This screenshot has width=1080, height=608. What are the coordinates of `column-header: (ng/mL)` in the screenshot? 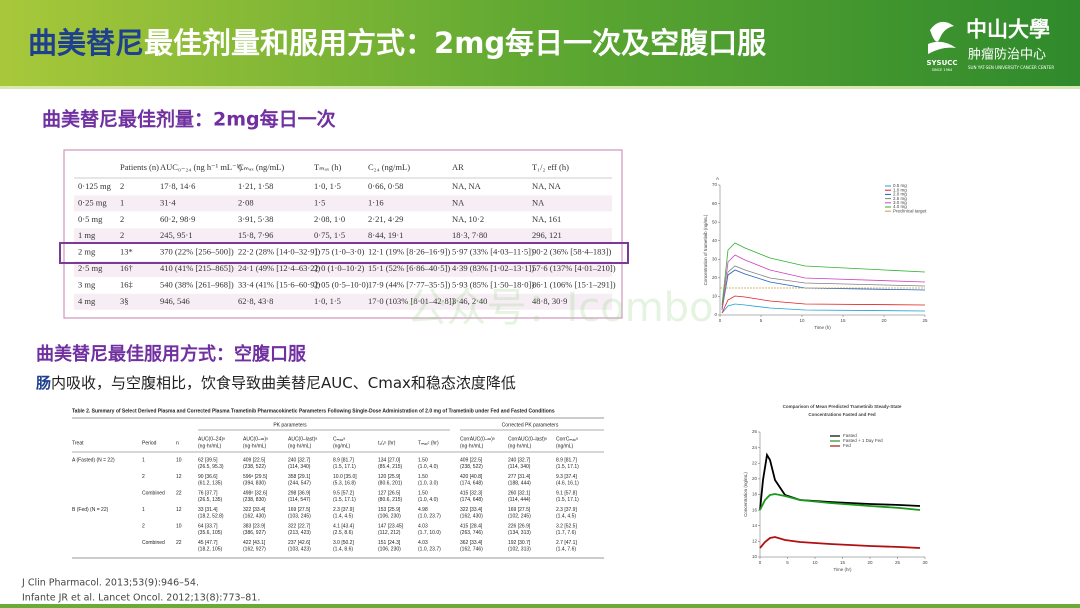 It's located at (342, 446).